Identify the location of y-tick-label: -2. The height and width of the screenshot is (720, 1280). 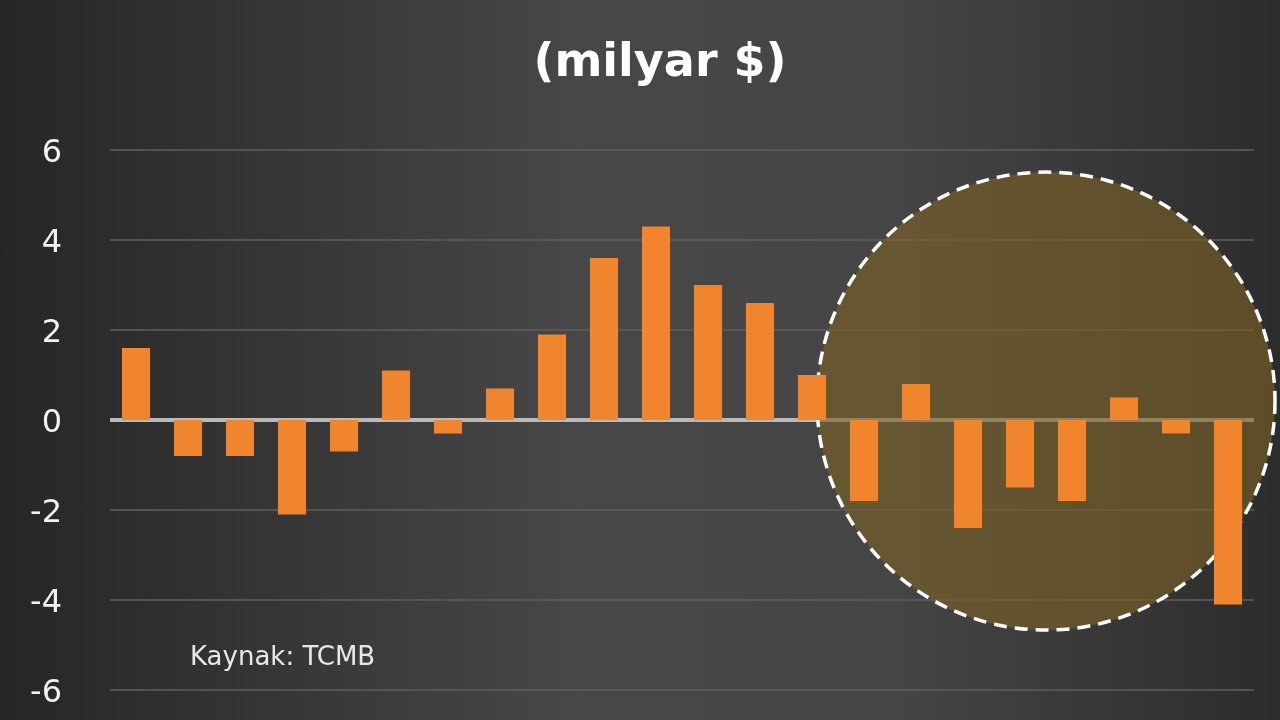
(46, 510).